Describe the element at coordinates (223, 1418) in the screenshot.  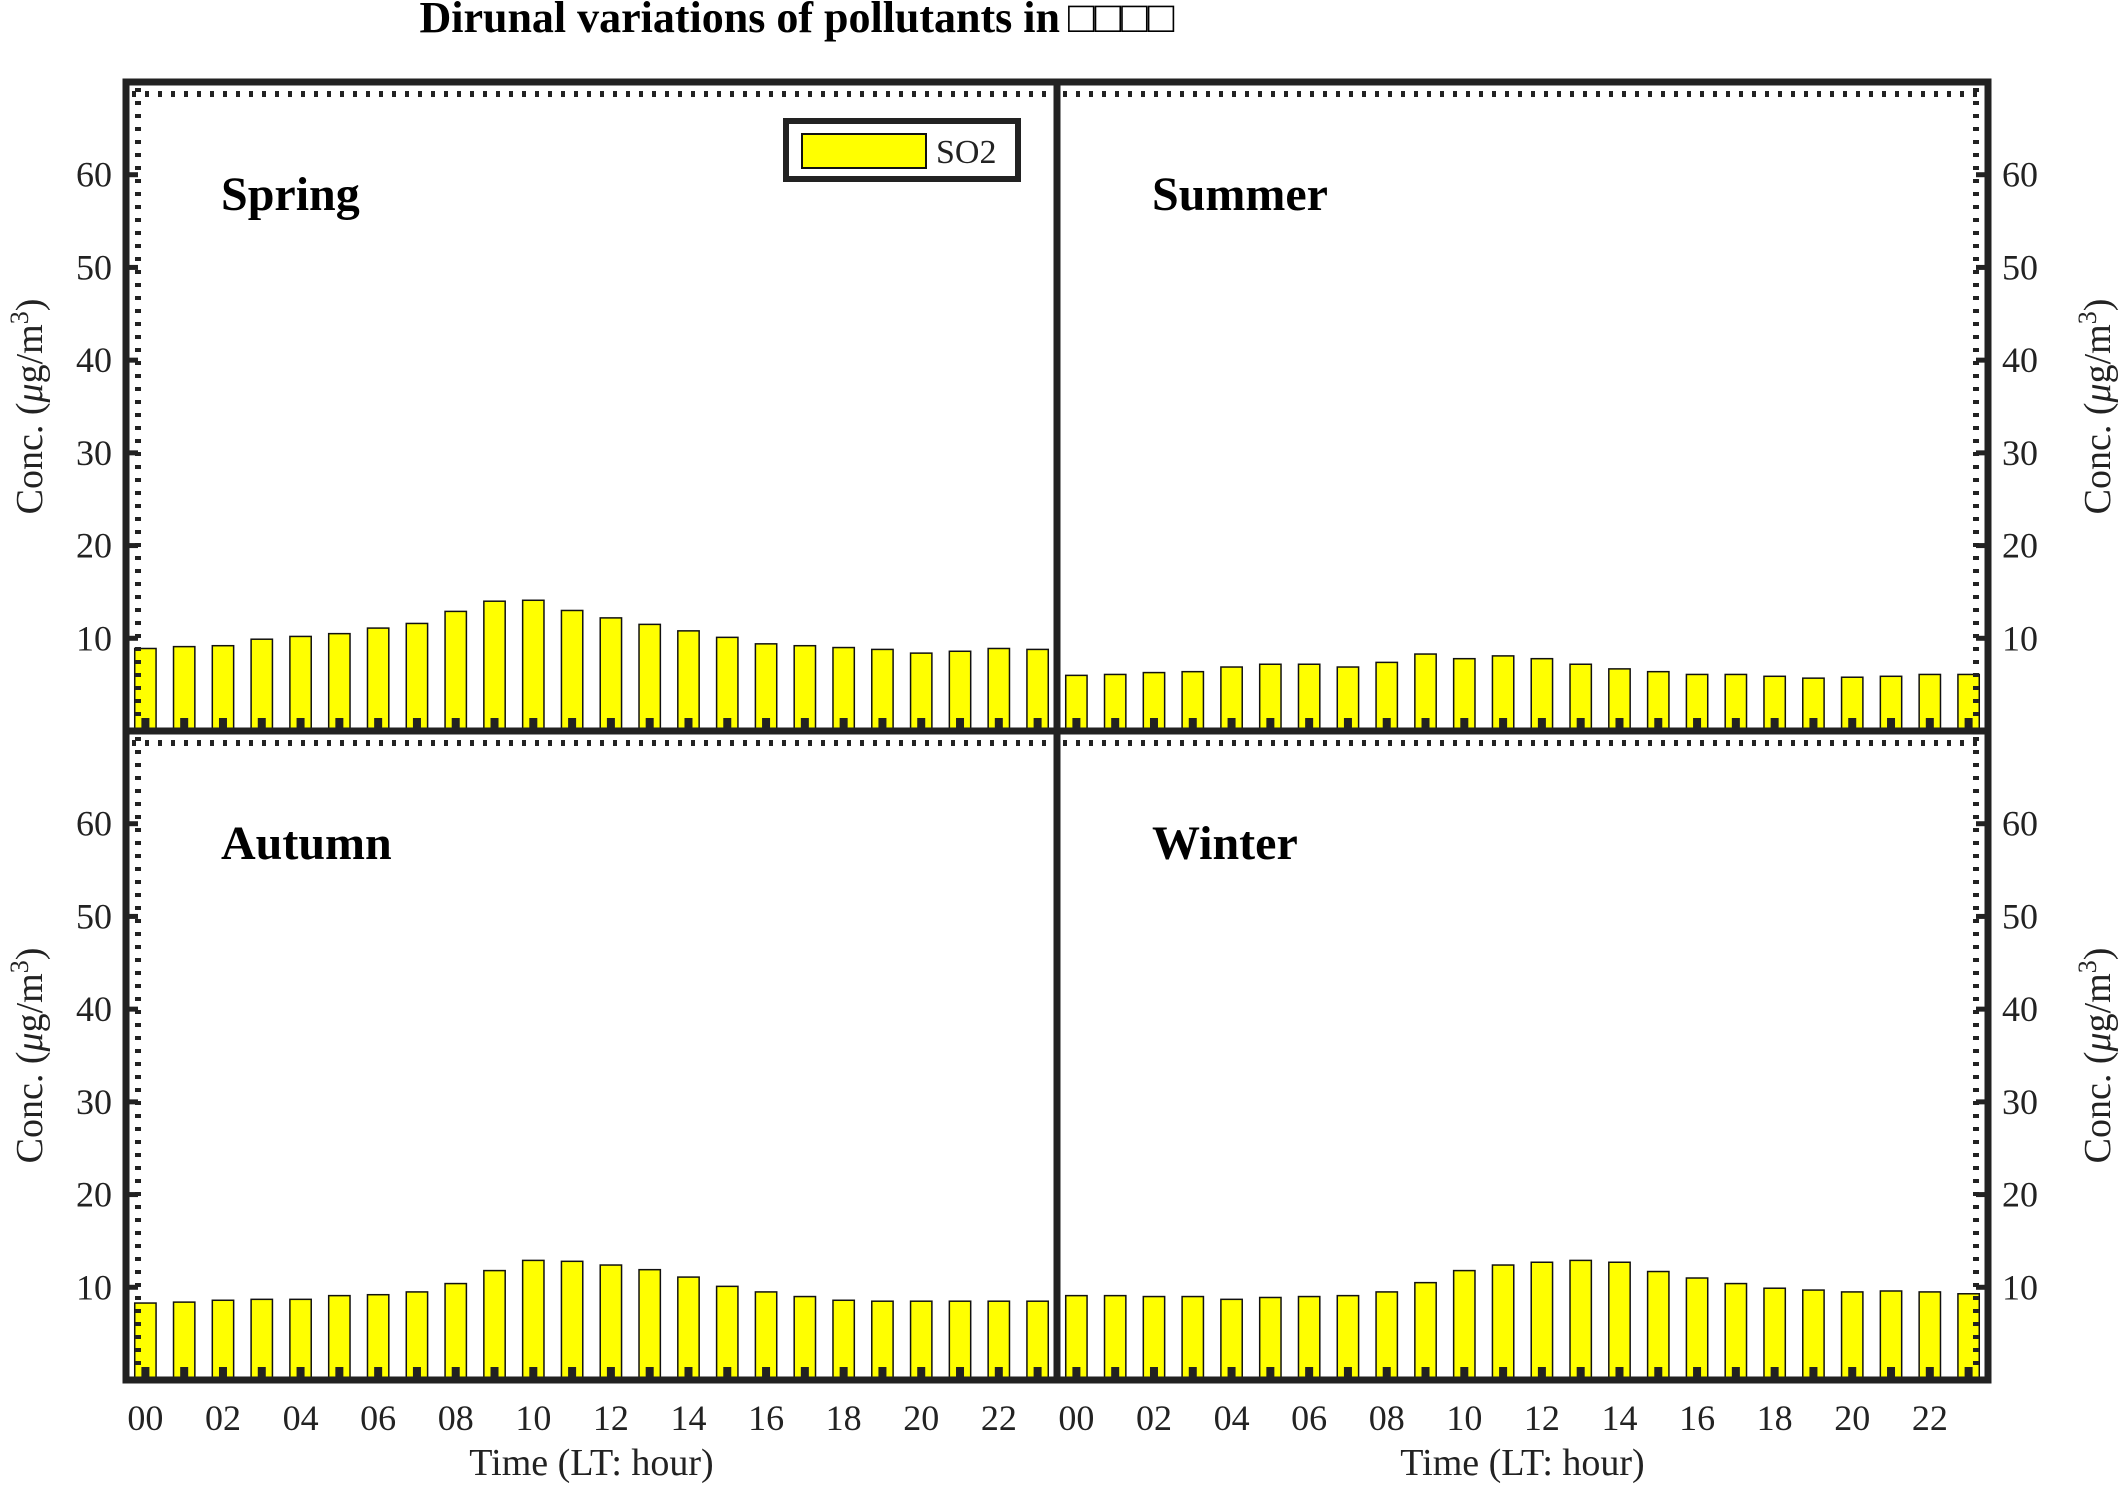
I see `x-tick-label: 02` at that location.